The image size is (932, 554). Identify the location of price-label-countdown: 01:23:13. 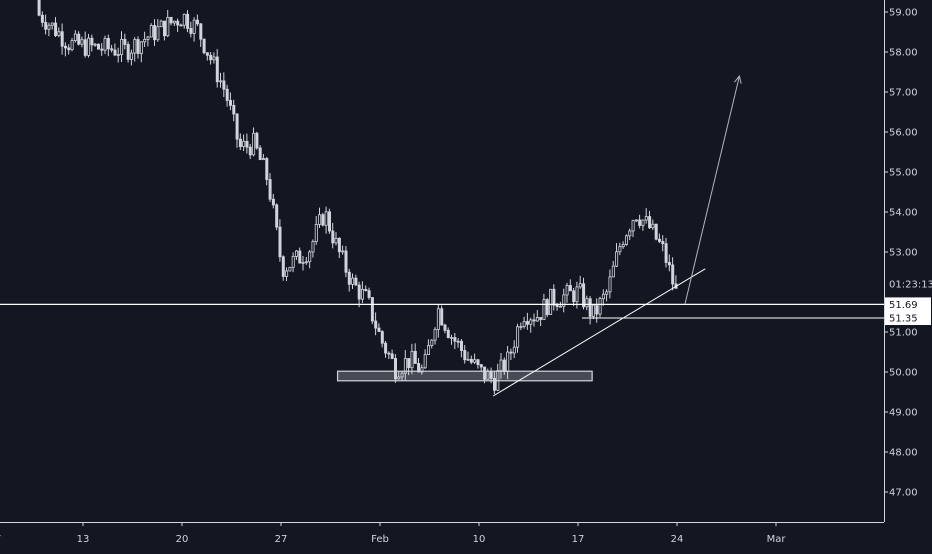
(910, 285).